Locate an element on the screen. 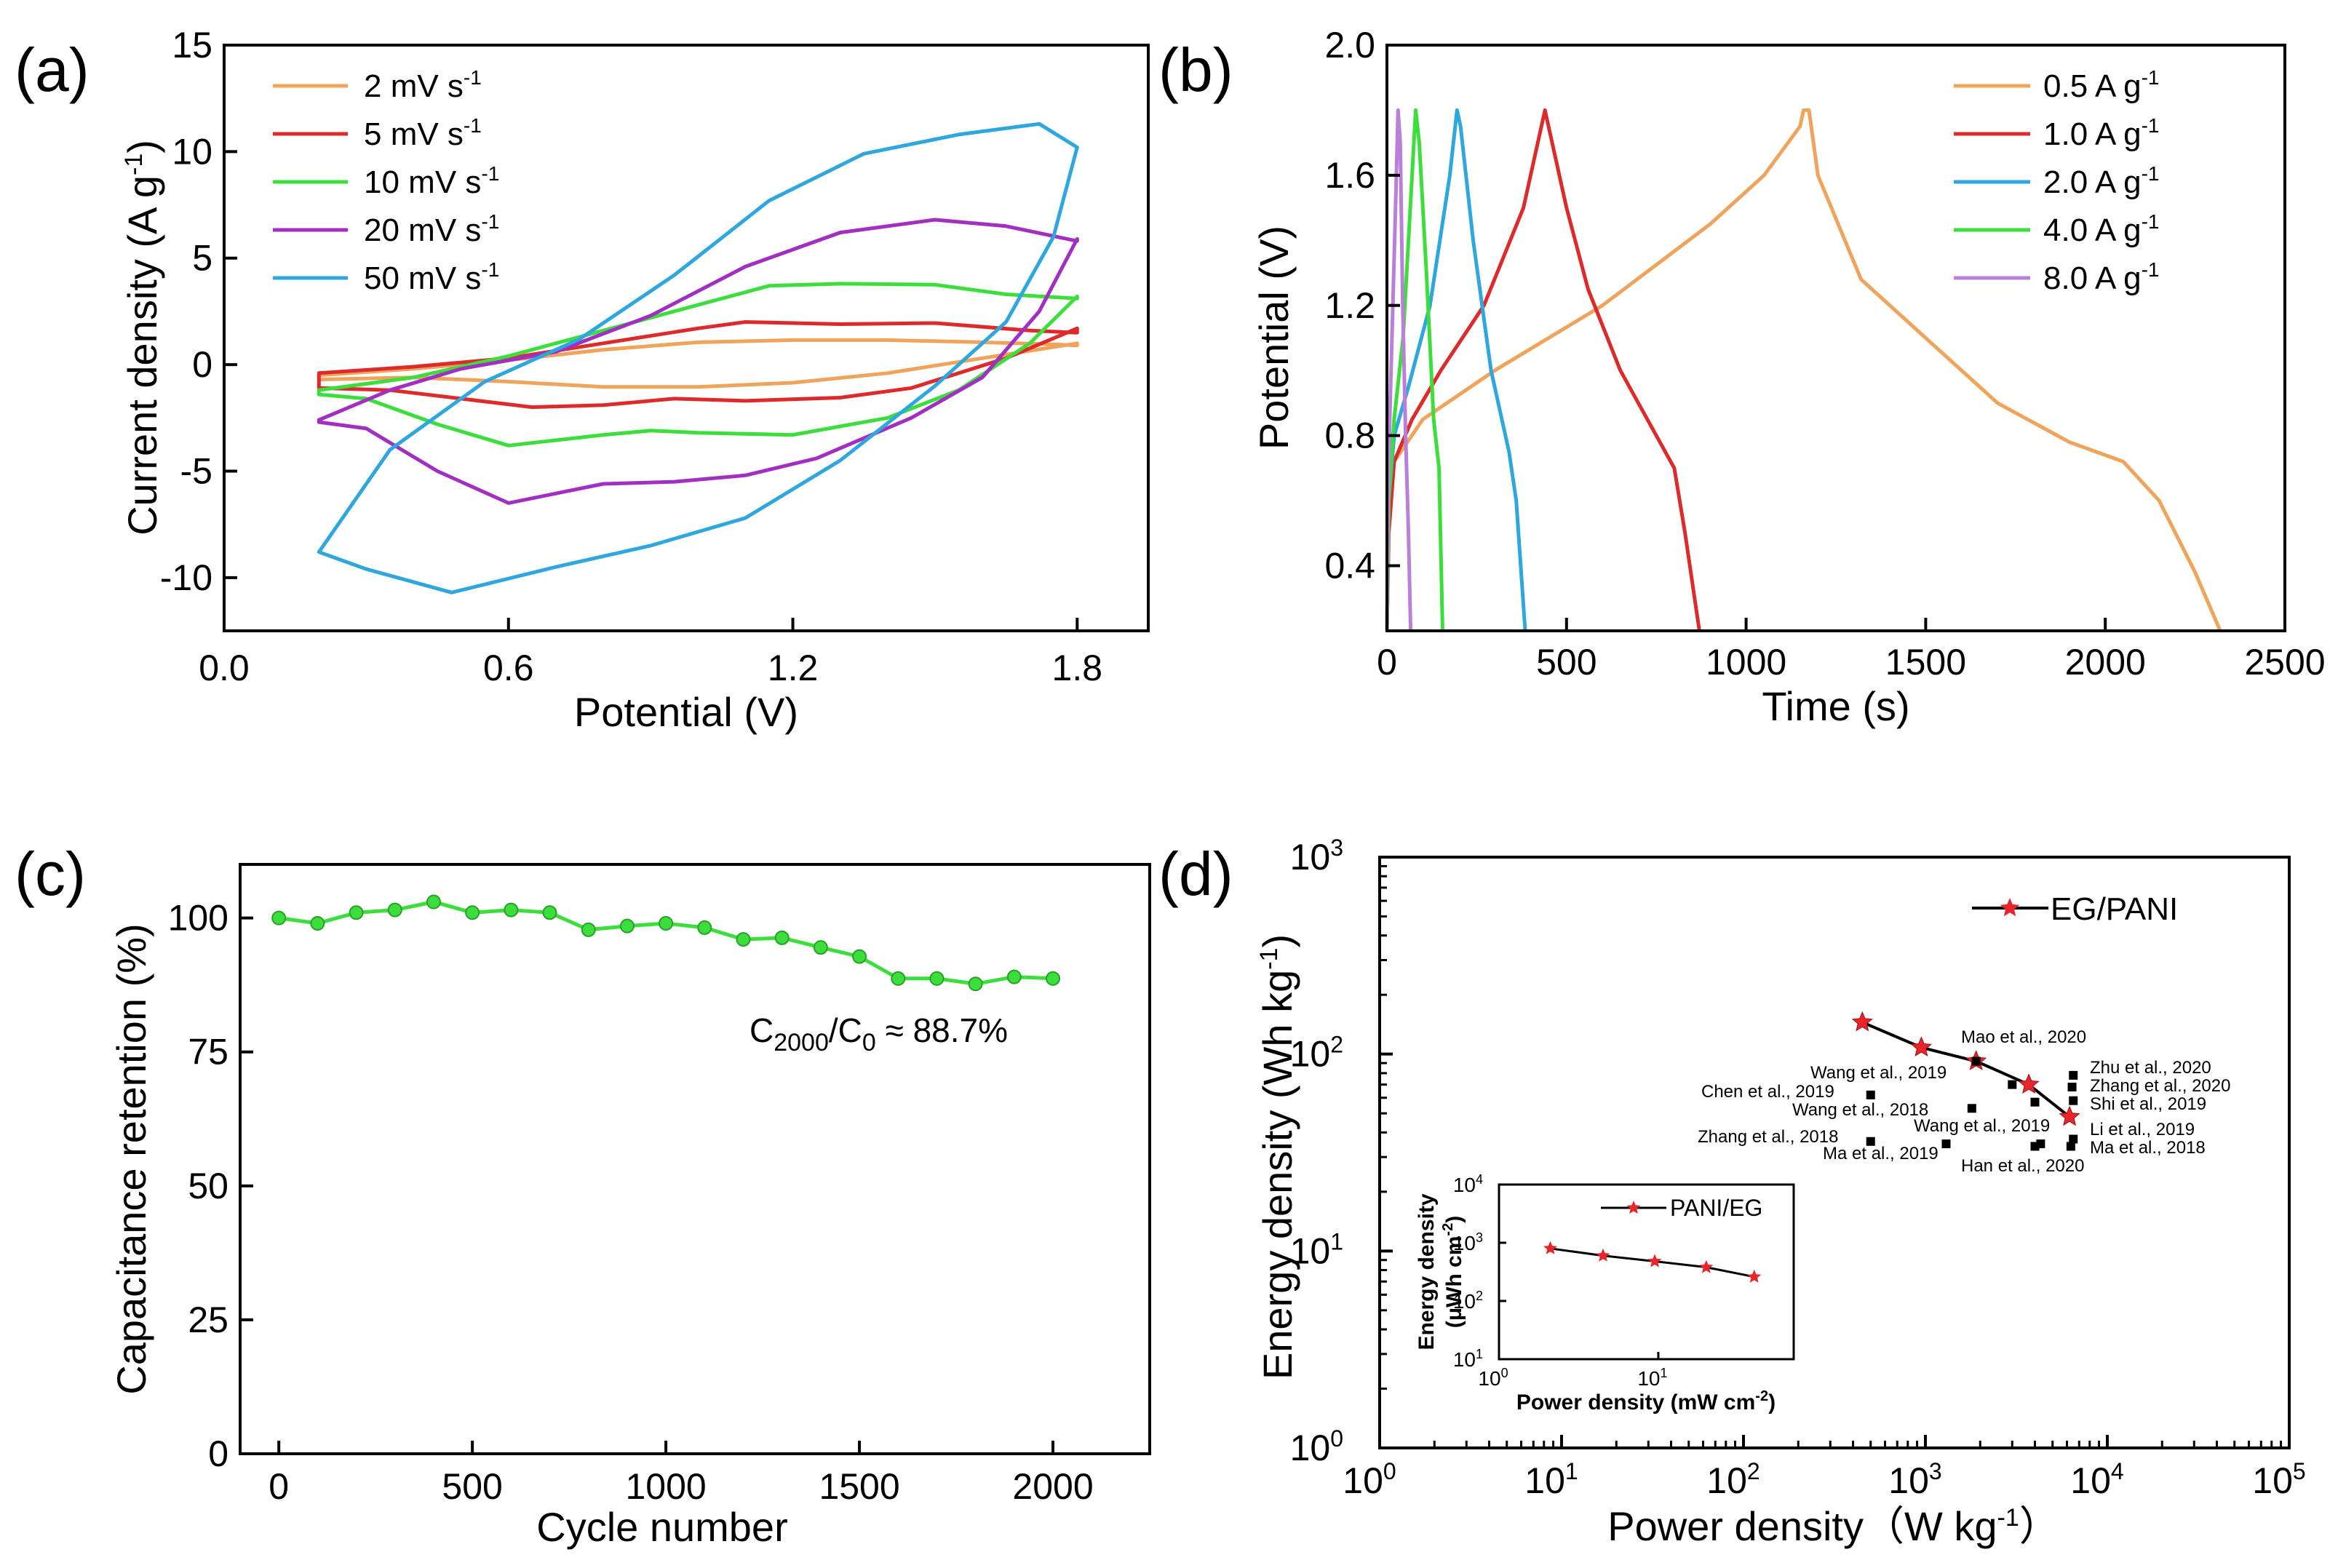 Image resolution: width=2346 pixels, height=1568 pixels. ref-label-6: Wang et al., 2018 is located at coordinates (1860, 1110).